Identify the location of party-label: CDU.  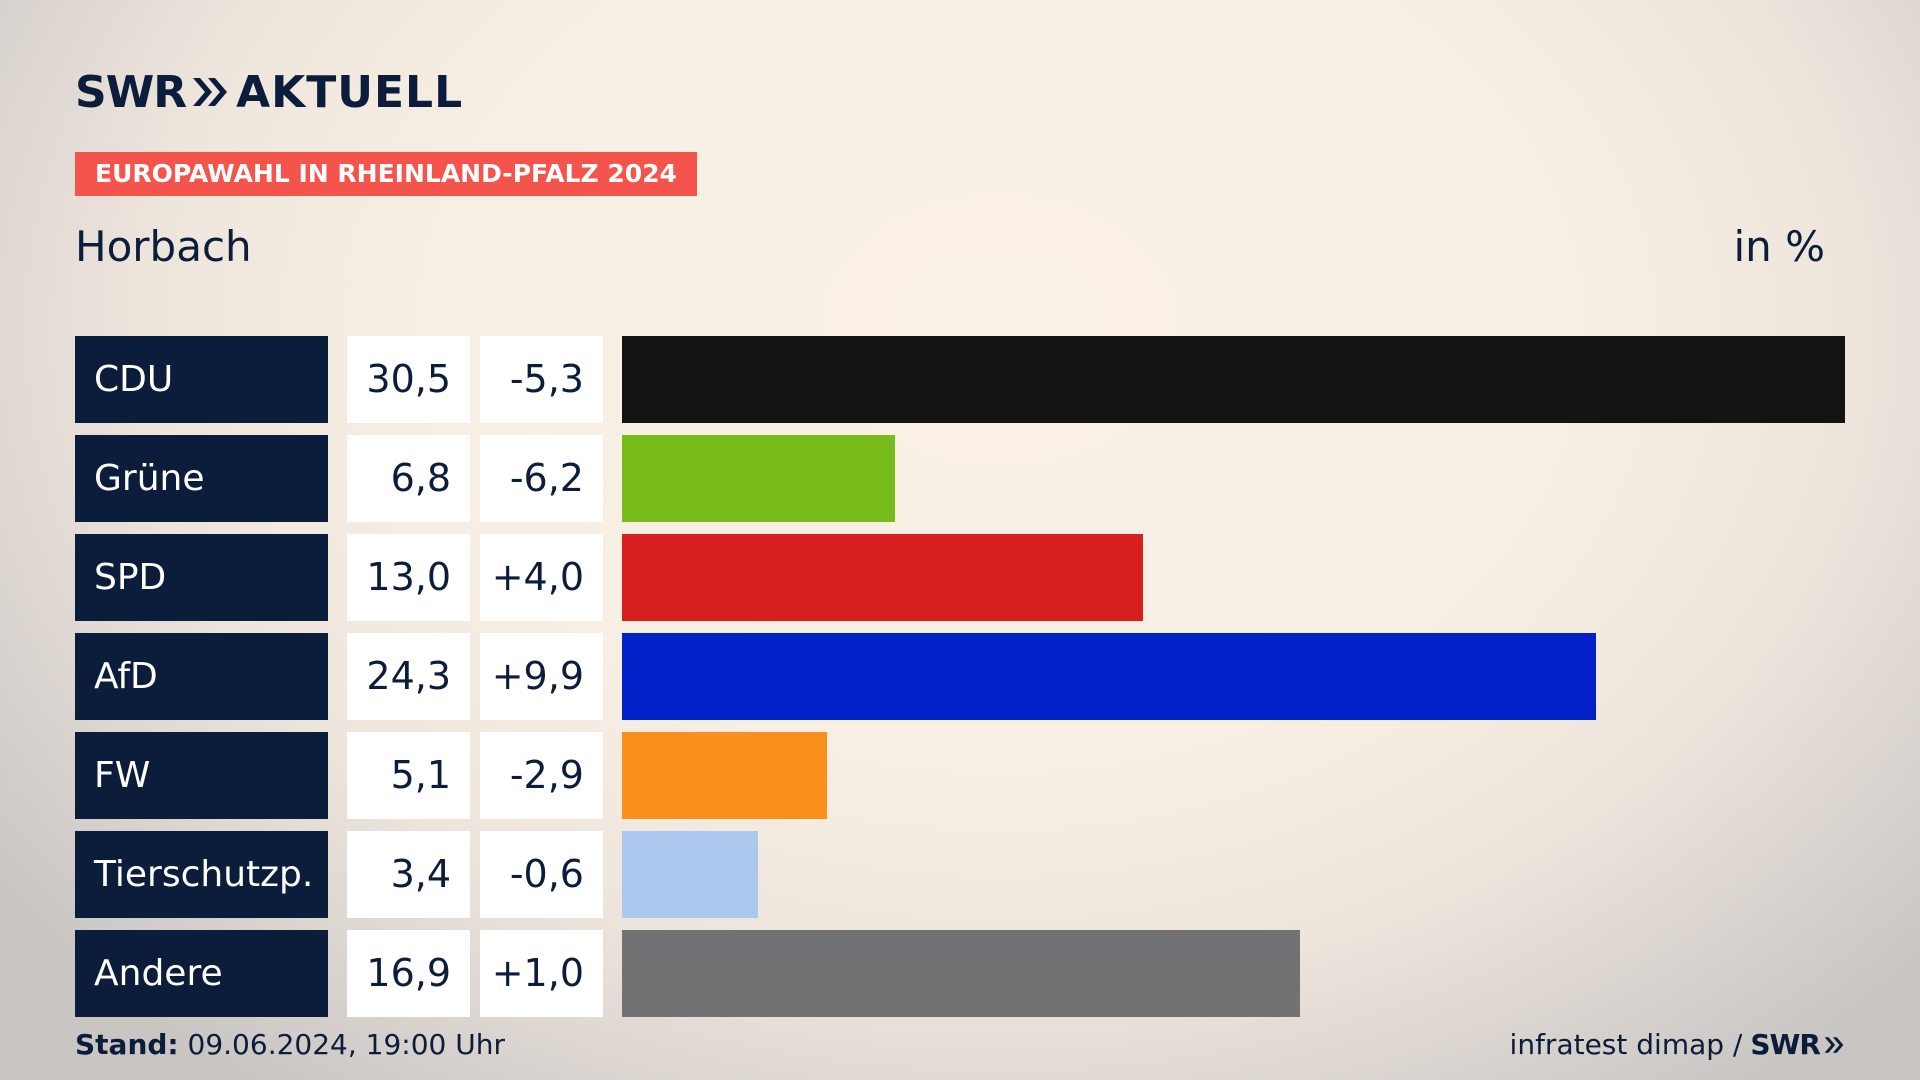
(201, 379).